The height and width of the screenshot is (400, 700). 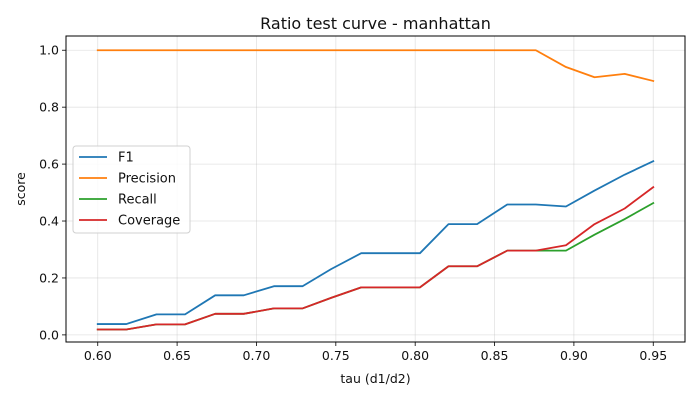 What do you see at coordinates (375, 66) in the screenshot?
I see `series-line-precision` at bounding box center [375, 66].